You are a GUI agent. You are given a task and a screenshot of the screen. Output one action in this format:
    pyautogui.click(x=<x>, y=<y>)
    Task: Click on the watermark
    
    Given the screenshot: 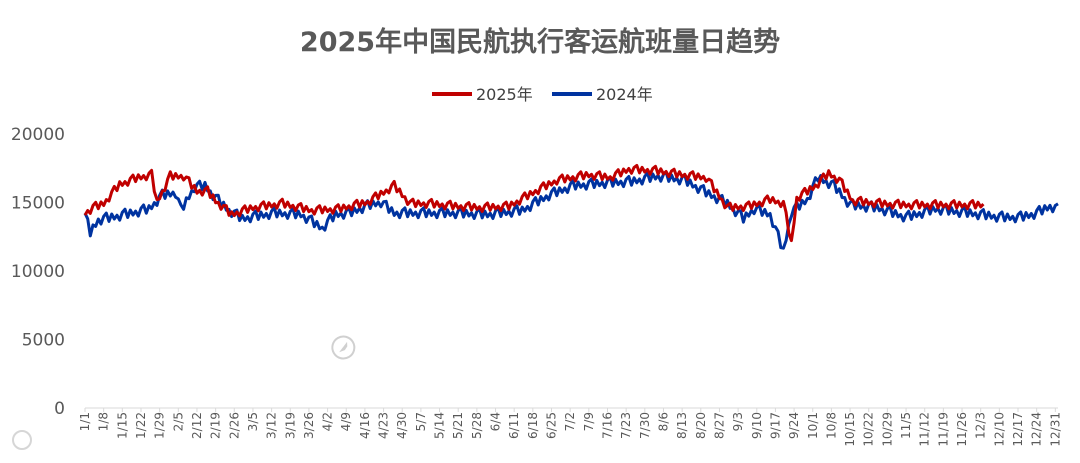 What is the action you would take?
    pyautogui.click(x=343, y=347)
    